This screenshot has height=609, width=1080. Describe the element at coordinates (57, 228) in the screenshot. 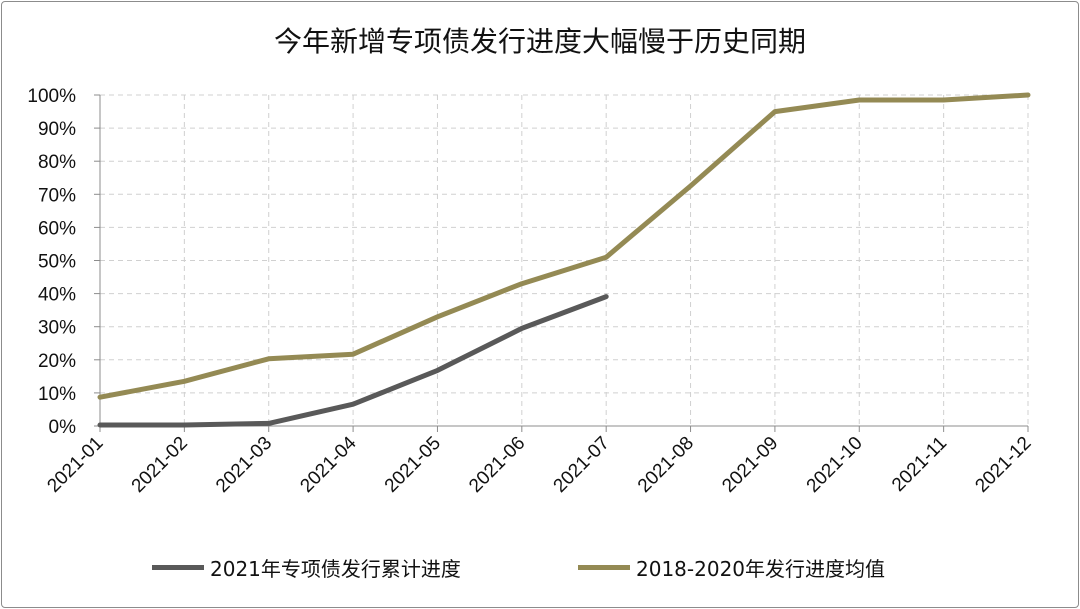

I see `y-tick-label: 60%` at that location.